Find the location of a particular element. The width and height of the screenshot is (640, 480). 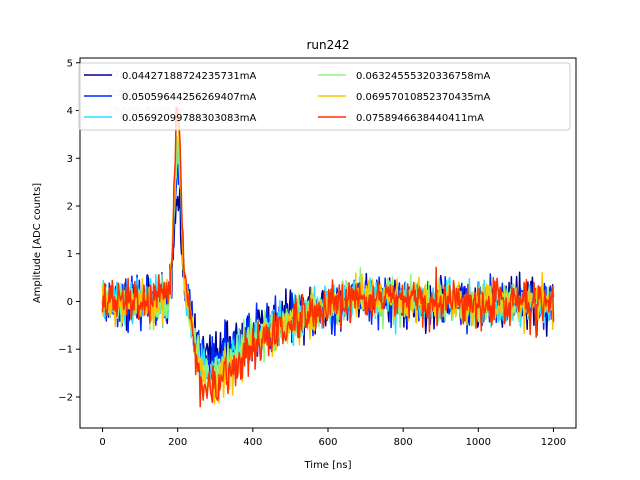

x-tick-label: 800 is located at coordinates (403, 442).